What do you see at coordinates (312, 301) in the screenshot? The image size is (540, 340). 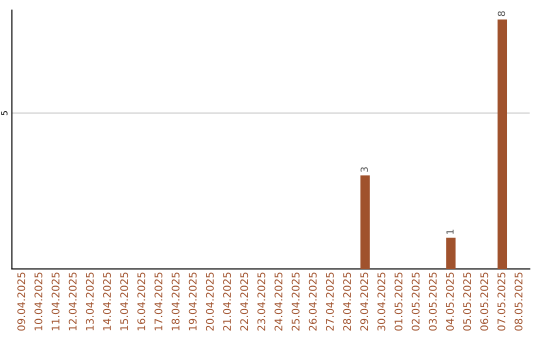 I see `x-tick-label: 26.04.2025` at bounding box center [312, 301].